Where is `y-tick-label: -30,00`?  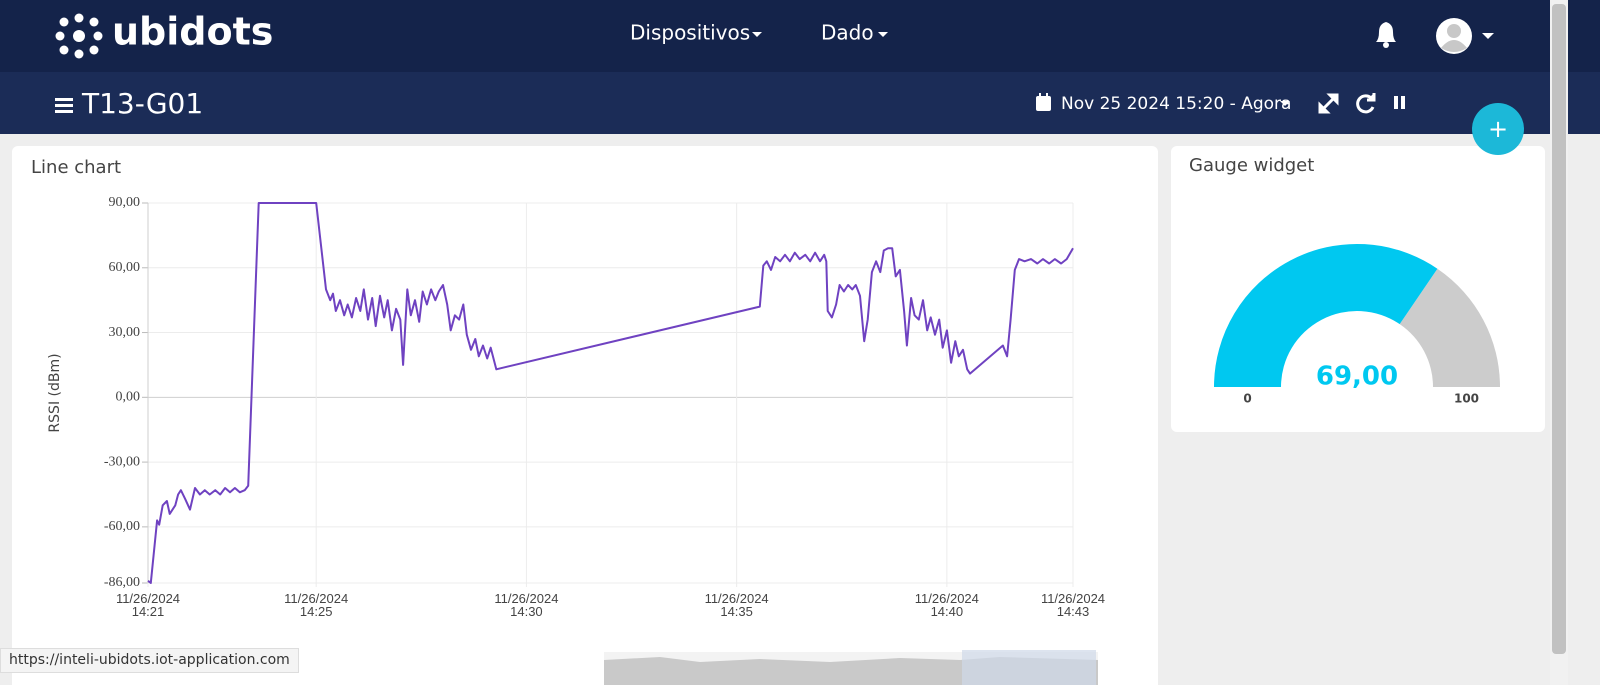
y-tick-label: -30,00 is located at coordinates (122, 461).